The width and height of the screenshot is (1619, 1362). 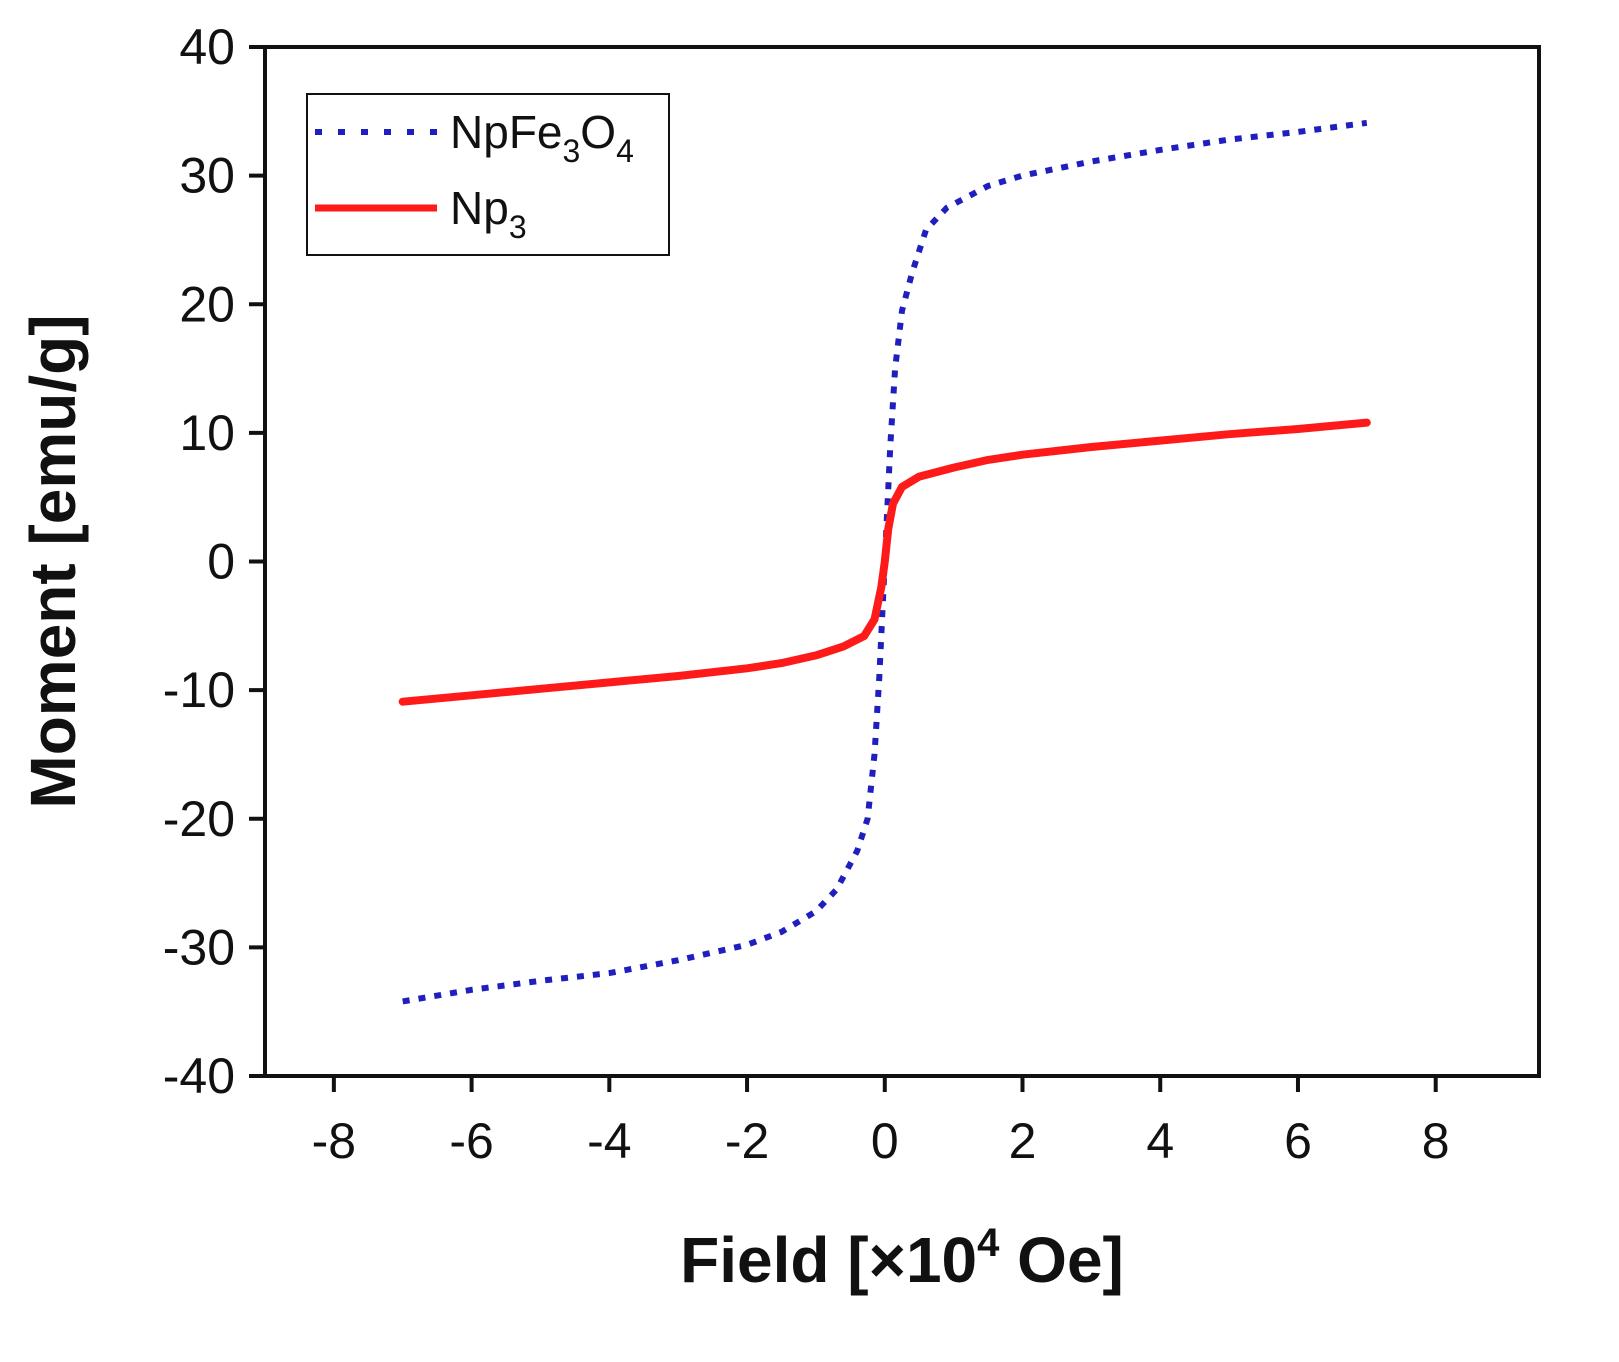 What do you see at coordinates (1298, 1141) in the screenshot?
I see `x-tick-label: 6` at bounding box center [1298, 1141].